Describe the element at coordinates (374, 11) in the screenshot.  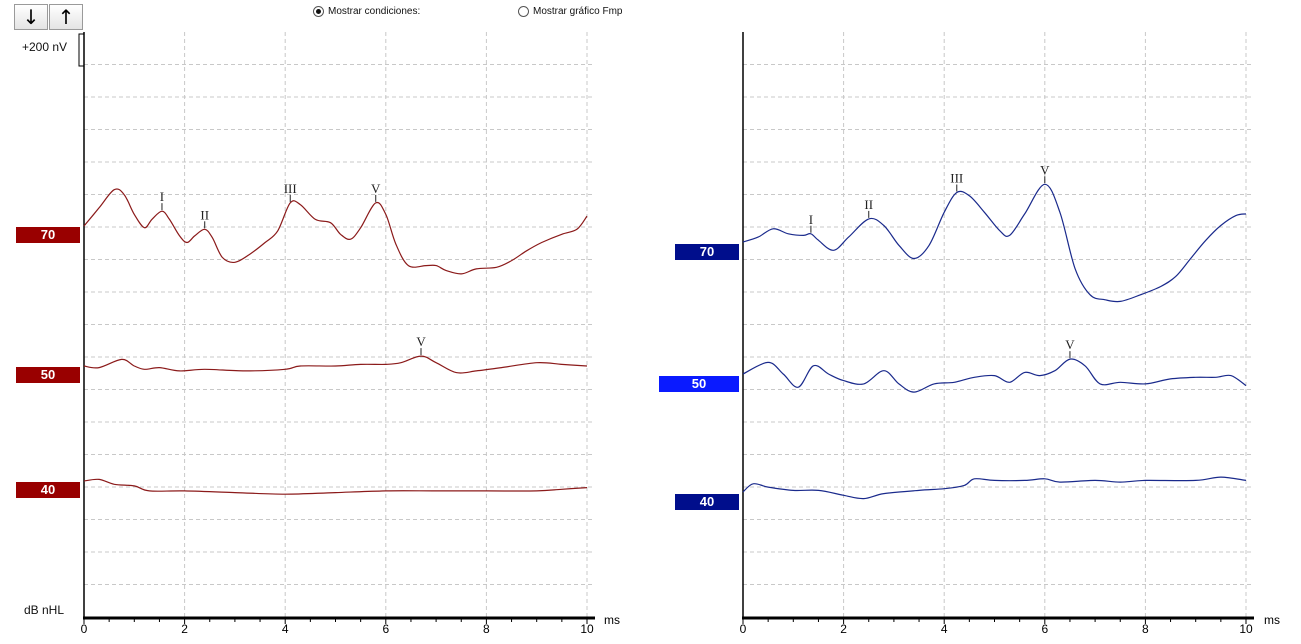
I see `show-conditions-label: Mostrar condiciones:` at that location.